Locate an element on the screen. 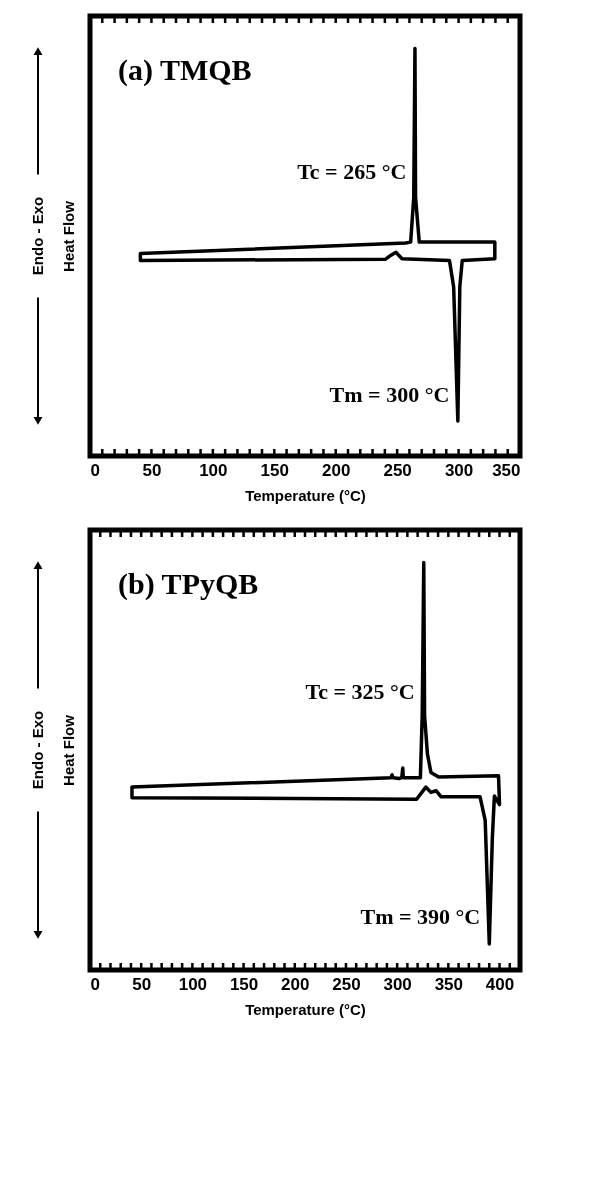 The height and width of the screenshot is (1199, 602). x-tick-label: 400 is located at coordinates (500, 984).